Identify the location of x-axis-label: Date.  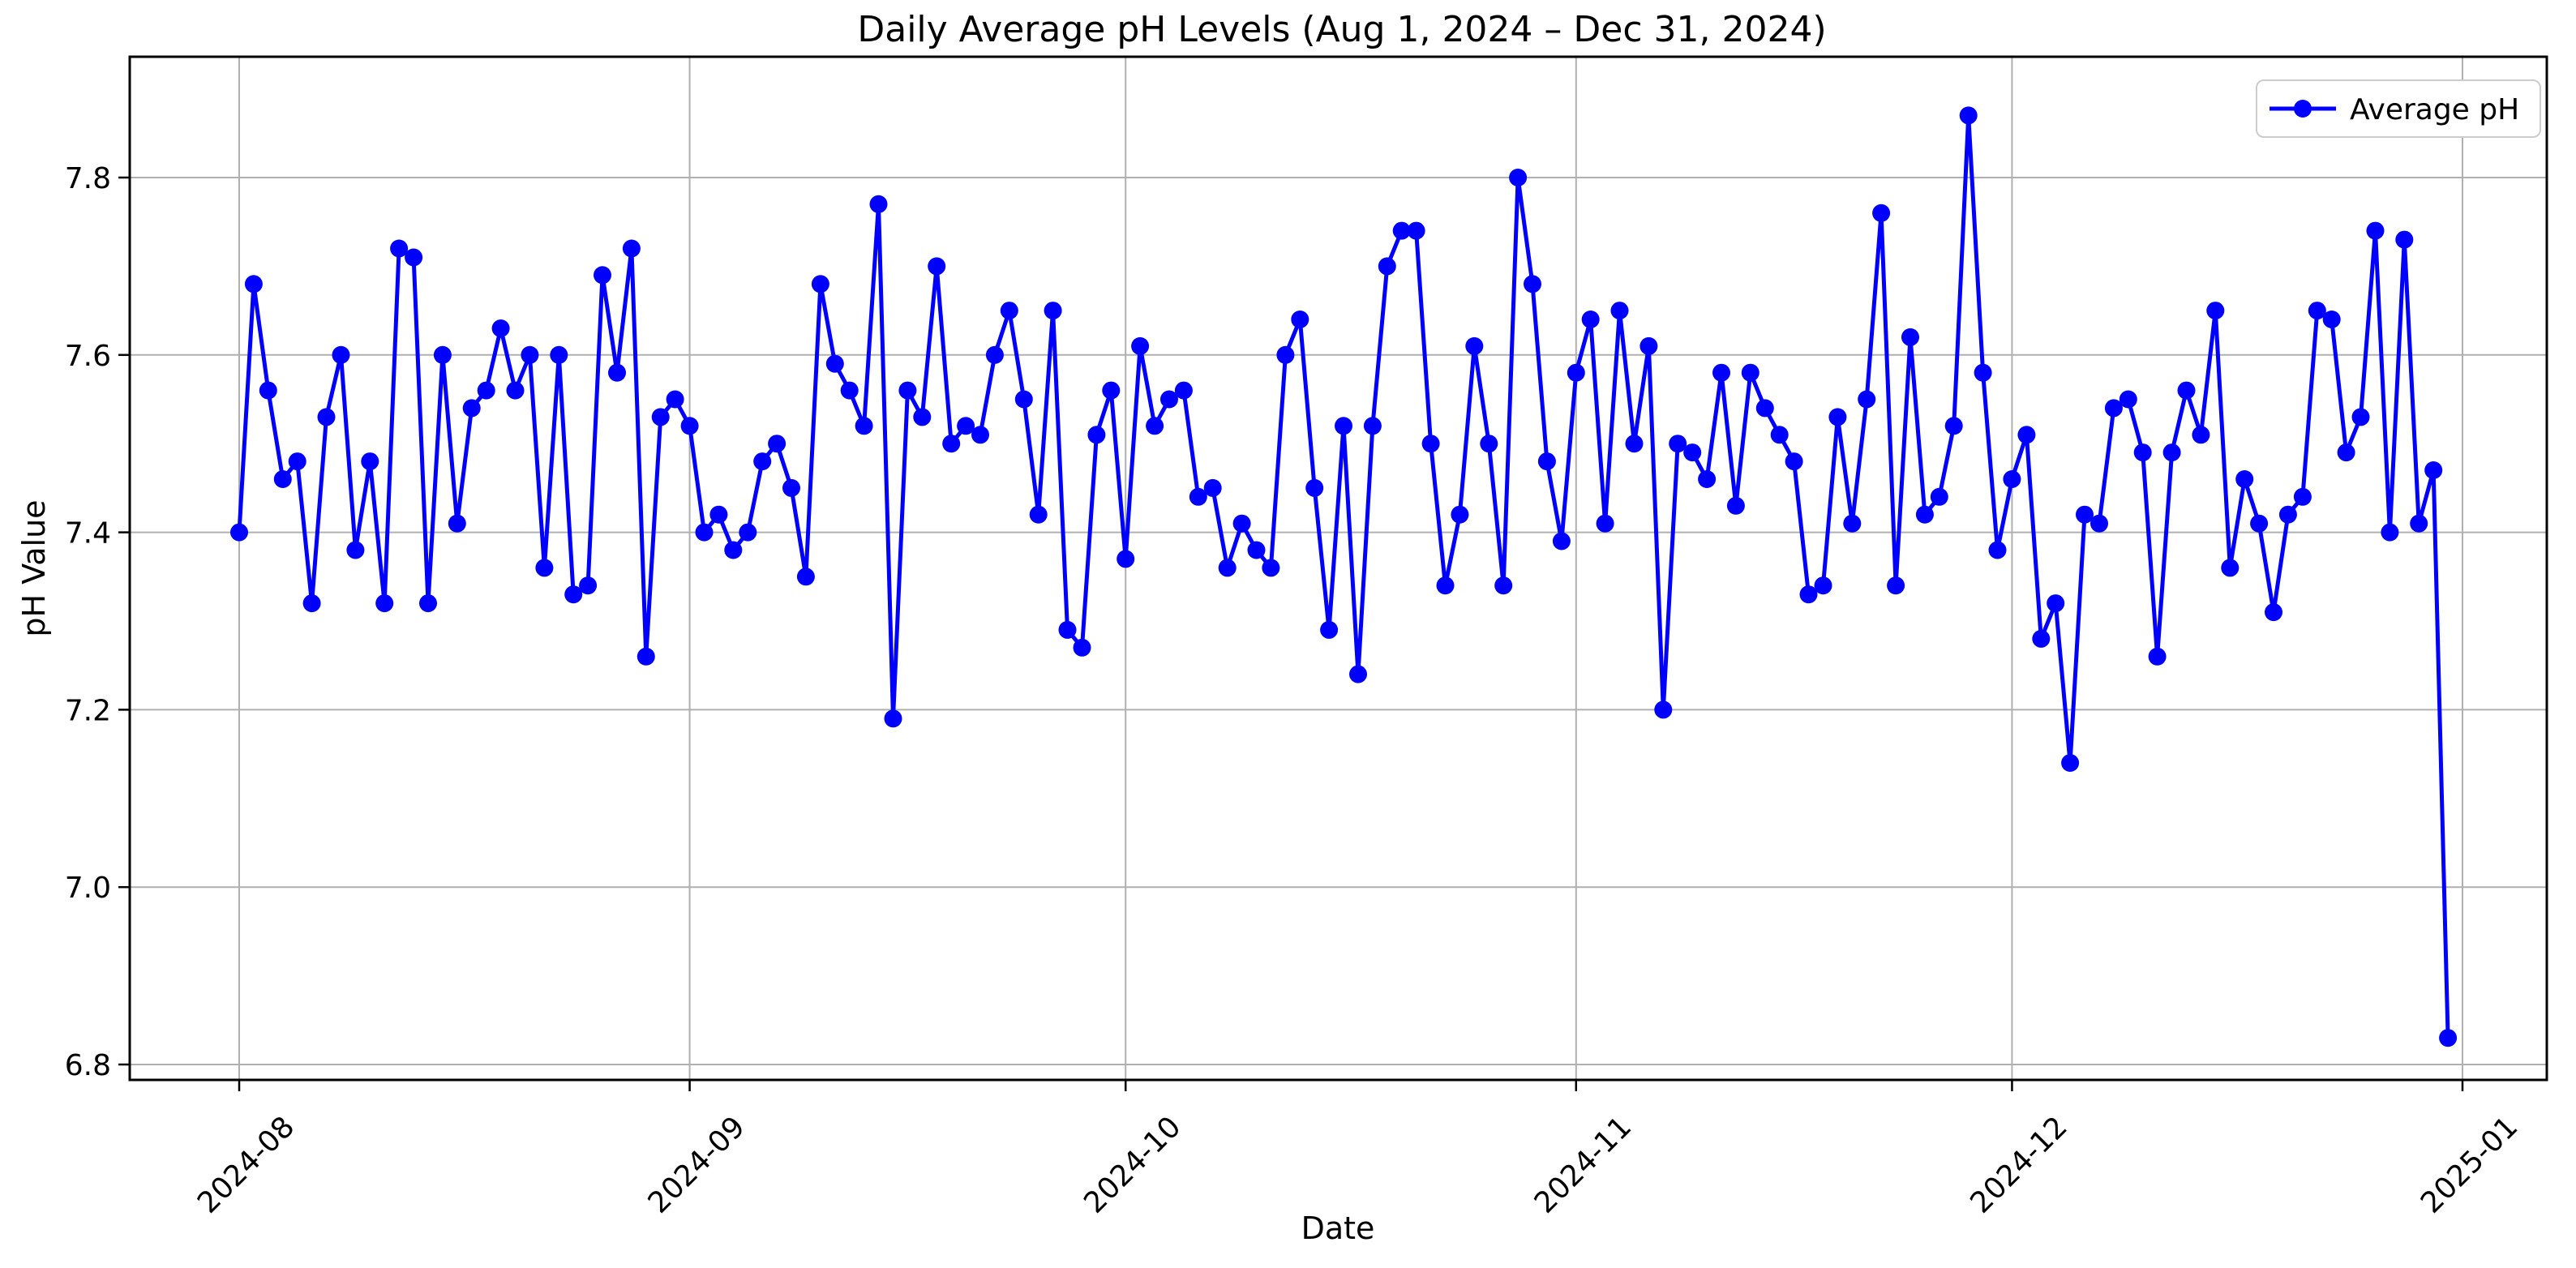
(1338, 1228).